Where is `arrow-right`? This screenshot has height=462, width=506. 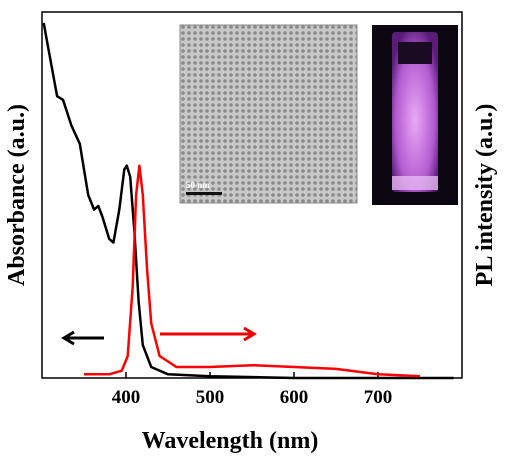
arrow-right is located at coordinates (208, 334).